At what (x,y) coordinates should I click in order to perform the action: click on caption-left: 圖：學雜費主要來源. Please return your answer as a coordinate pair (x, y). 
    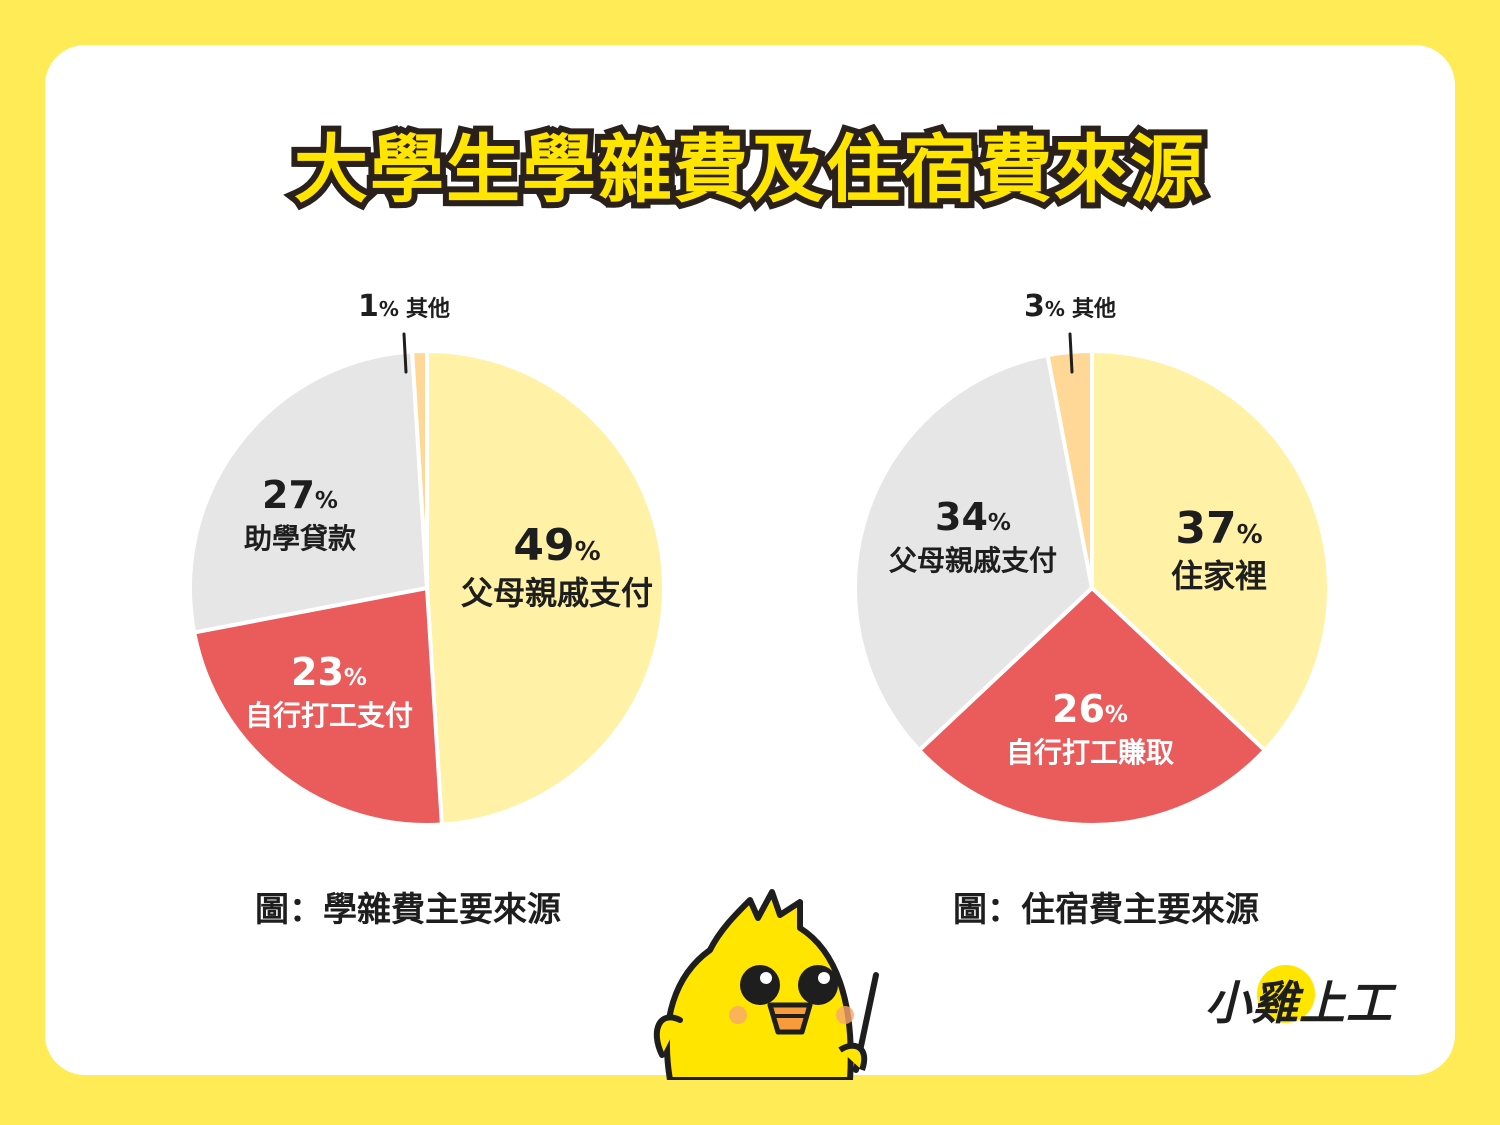
    Looking at the image, I should click on (408, 910).